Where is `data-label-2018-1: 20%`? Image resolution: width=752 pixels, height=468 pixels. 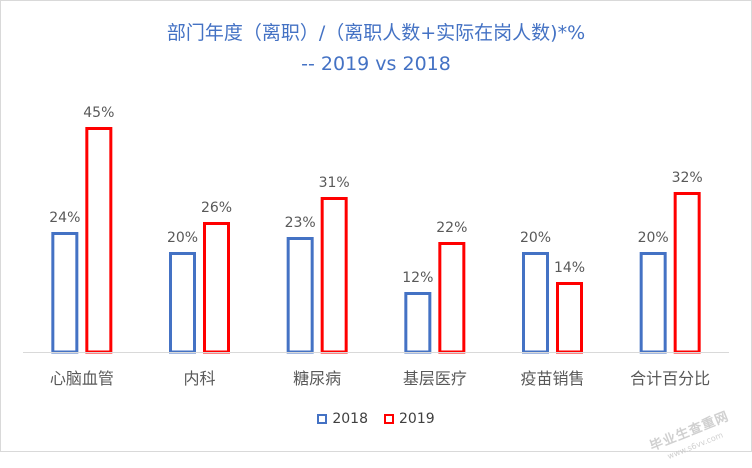 data-label-2018-1: 20% is located at coordinates (182, 238).